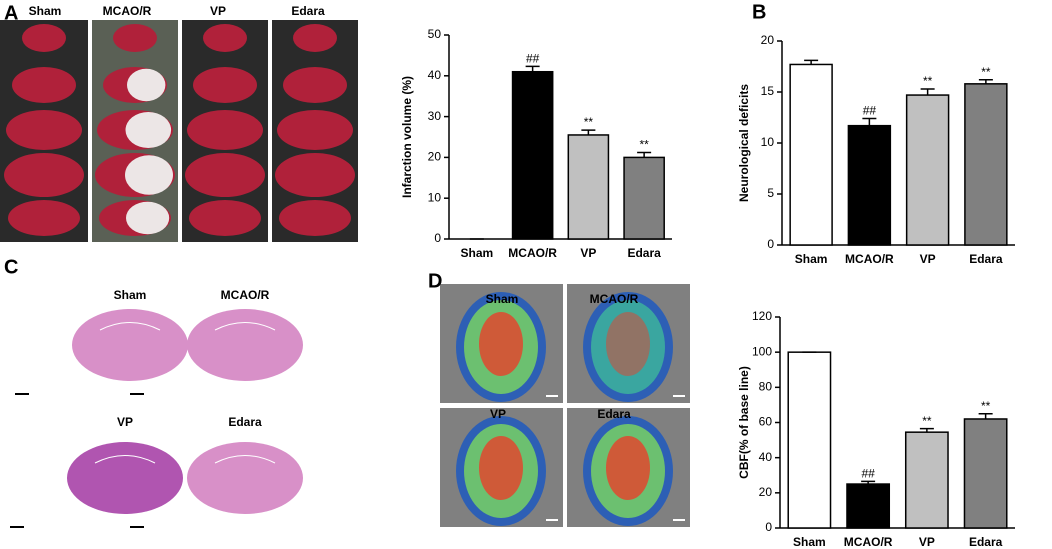 Image resolution: width=1052 pixels, height=549 pixels. What do you see at coordinates (766, 387) in the screenshot?
I see `y-tick-label: 80` at bounding box center [766, 387].